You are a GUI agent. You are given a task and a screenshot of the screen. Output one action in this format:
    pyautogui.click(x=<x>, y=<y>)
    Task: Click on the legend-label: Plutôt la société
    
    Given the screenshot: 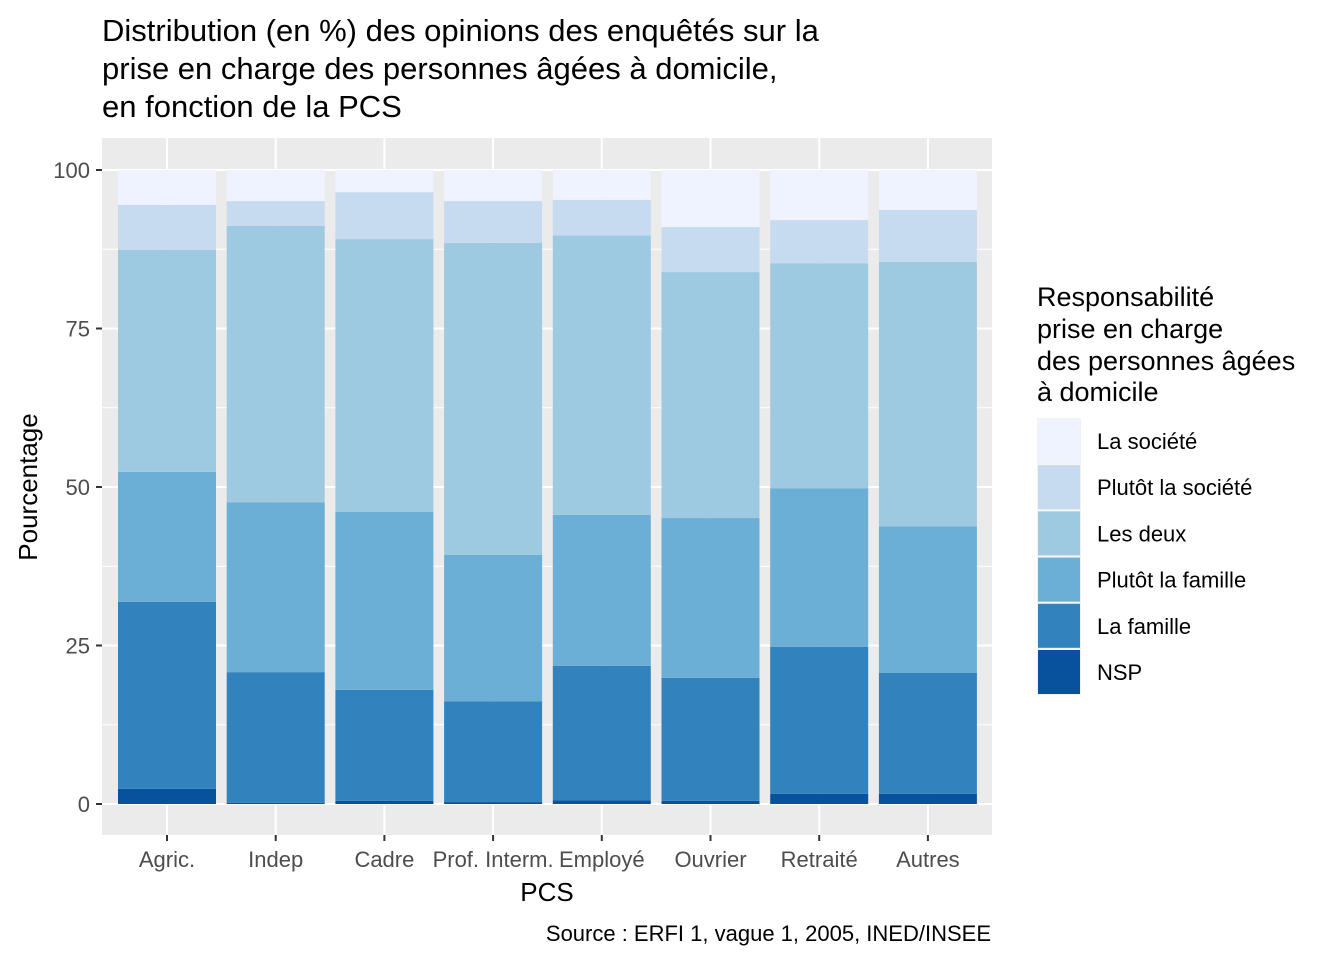 What is the action you would take?
    pyautogui.click(x=1174, y=487)
    